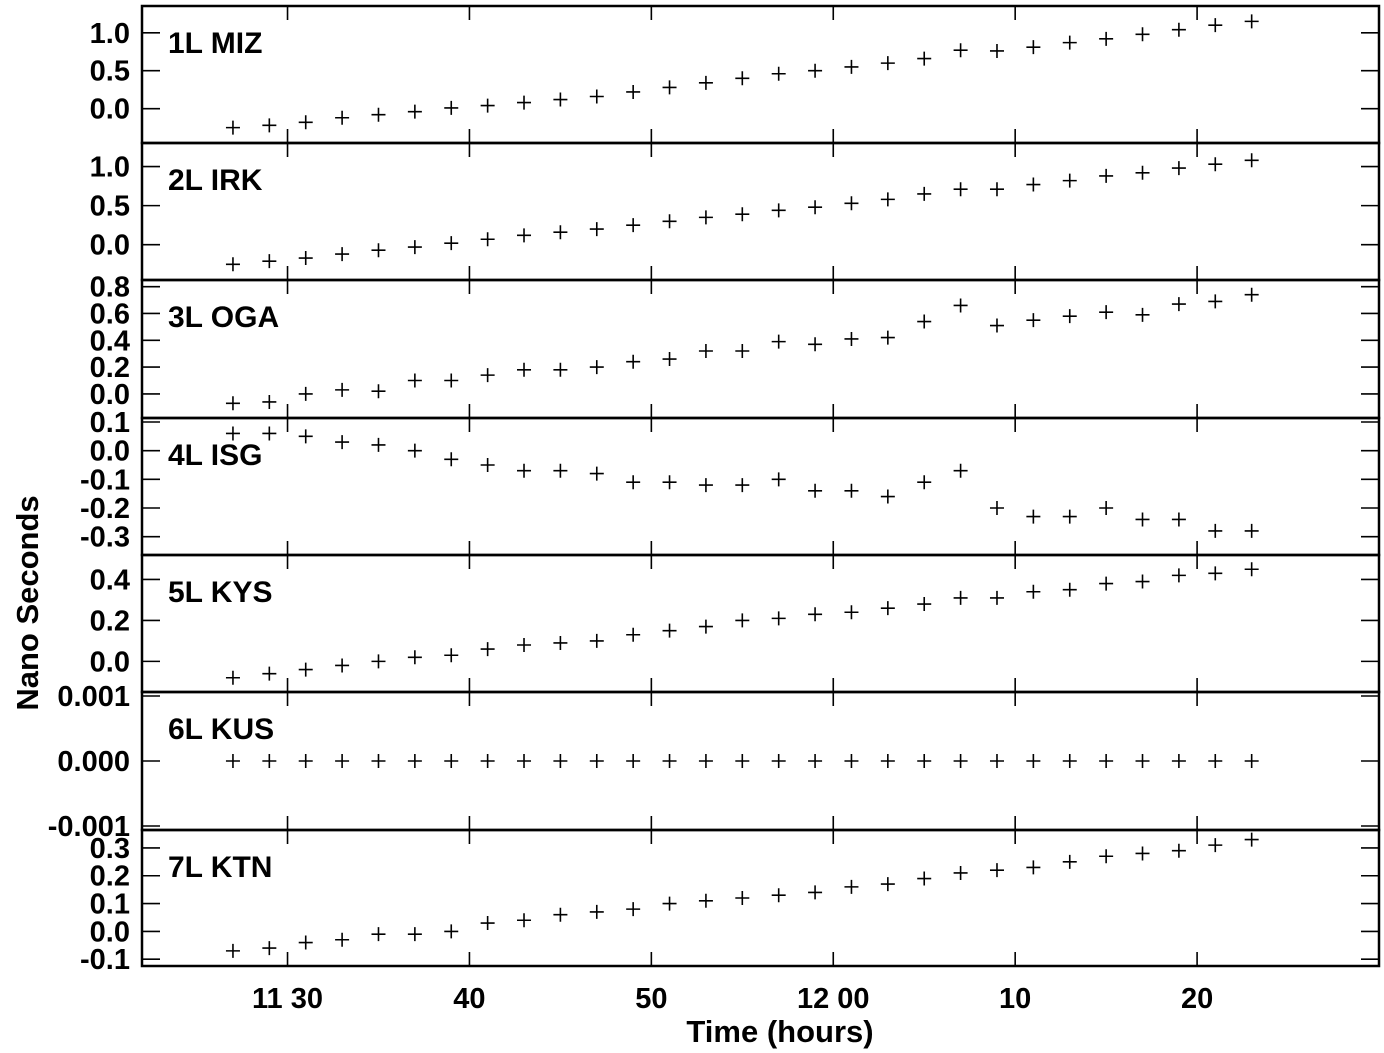  Describe the element at coordinates (779, 1031) in the screenshot. I see `x-axis-title: Time (hours)` at that location.